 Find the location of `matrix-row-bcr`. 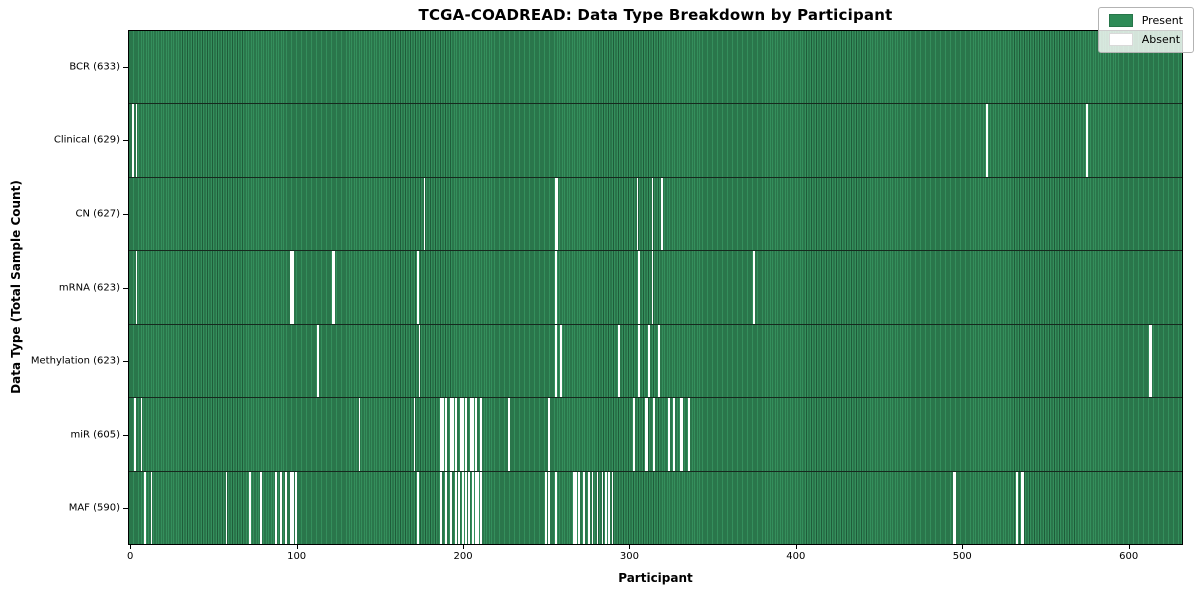

matrix-row-bcr is located at coordinates (655, 67).